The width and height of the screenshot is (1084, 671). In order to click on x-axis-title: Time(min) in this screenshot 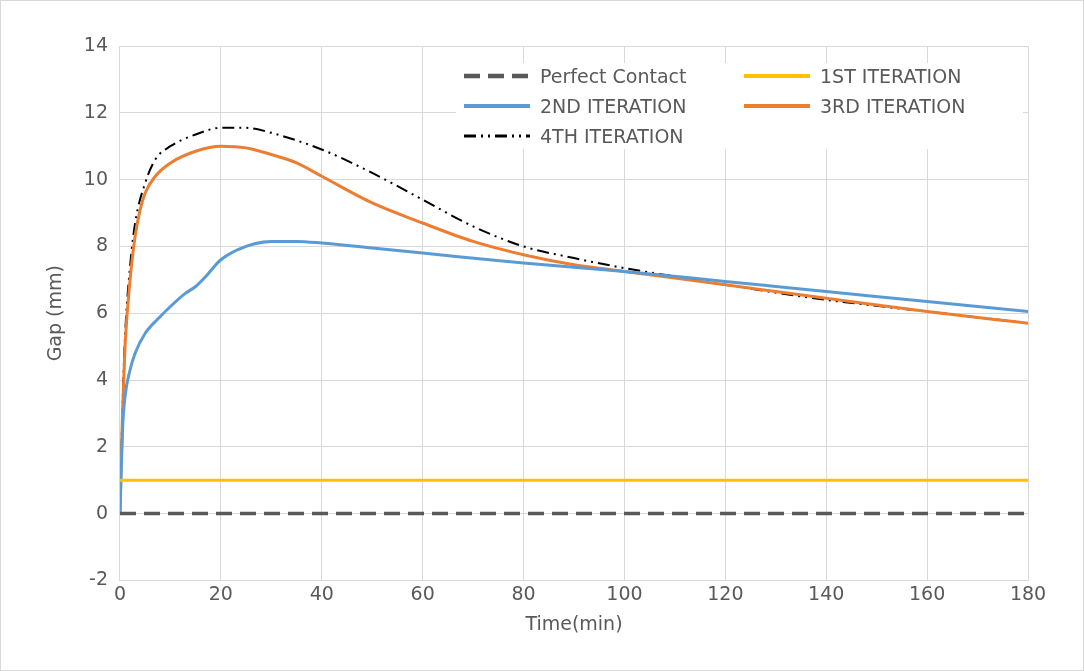, I will do `click(573, 622)`.